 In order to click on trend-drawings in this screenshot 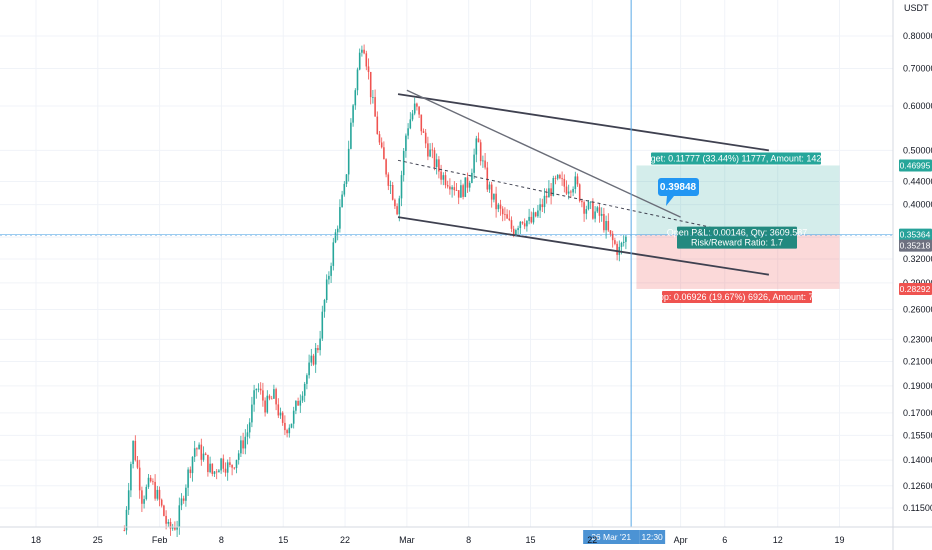, I will do `click(583, 182)`.